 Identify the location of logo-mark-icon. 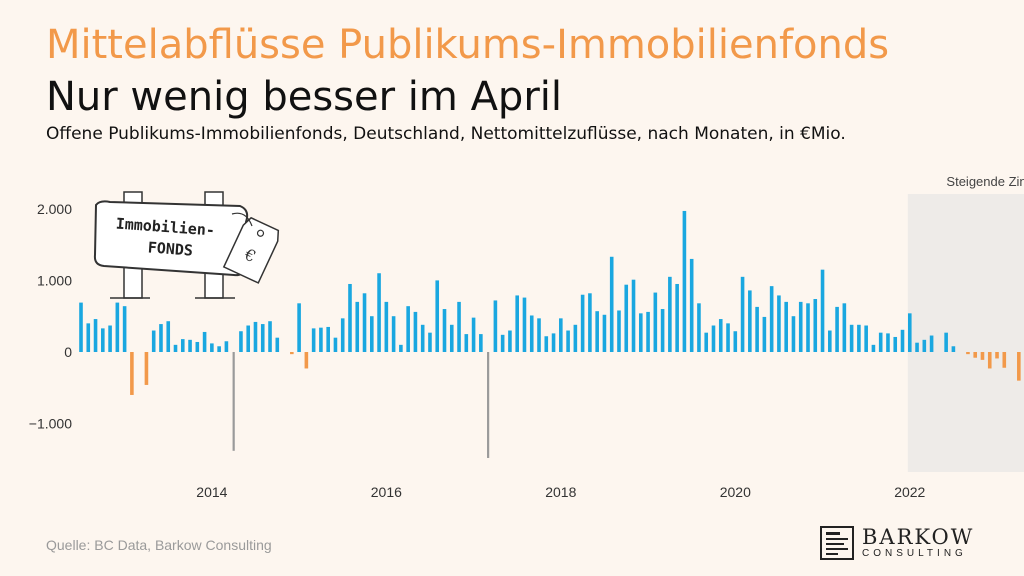
(837, 543).